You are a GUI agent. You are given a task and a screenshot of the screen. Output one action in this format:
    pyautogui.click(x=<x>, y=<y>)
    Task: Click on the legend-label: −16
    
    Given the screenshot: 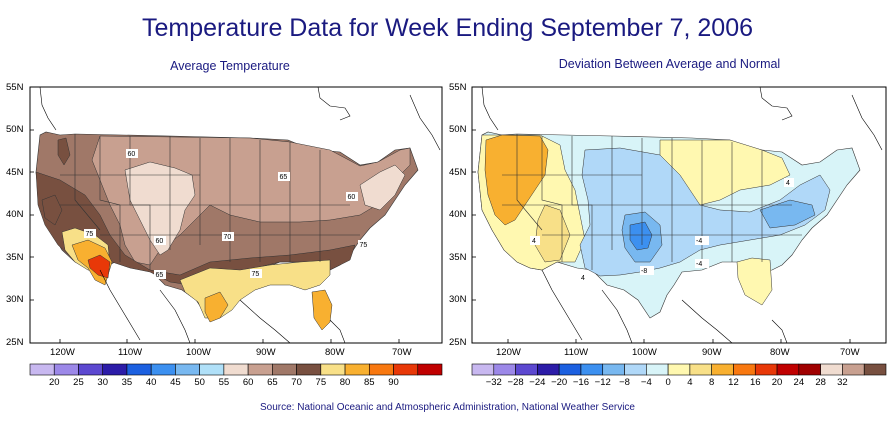 What is the action you would take?
    pyautogui.click(x=581, y=382)
    